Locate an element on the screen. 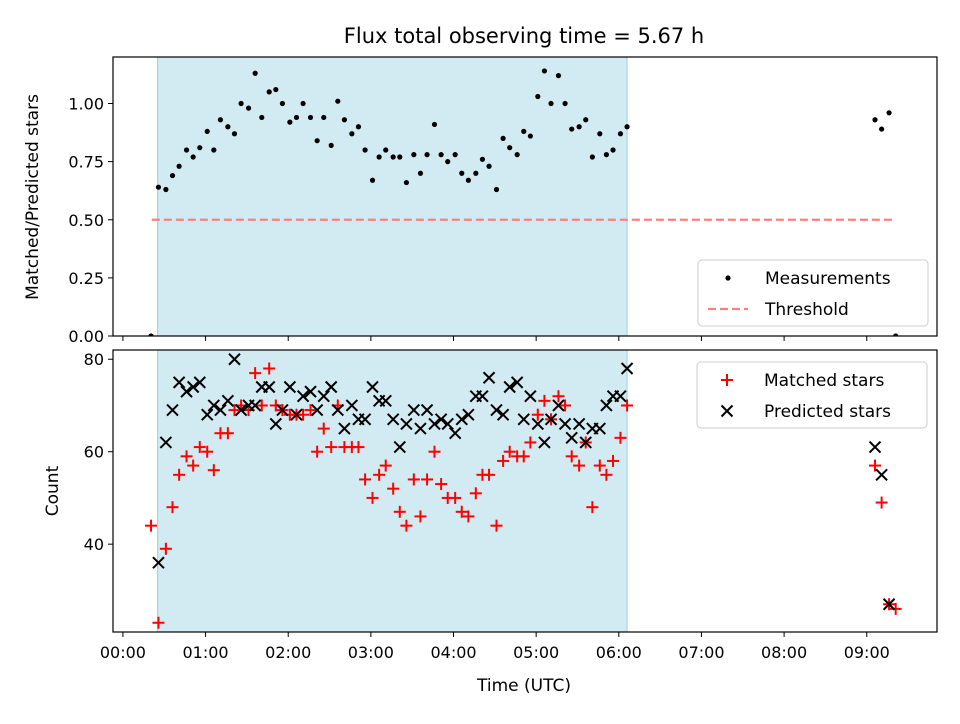 Image resolution: width=960 pixels, height=724 pixels. legend-label: Threshold is located at coordinates (806, 310).